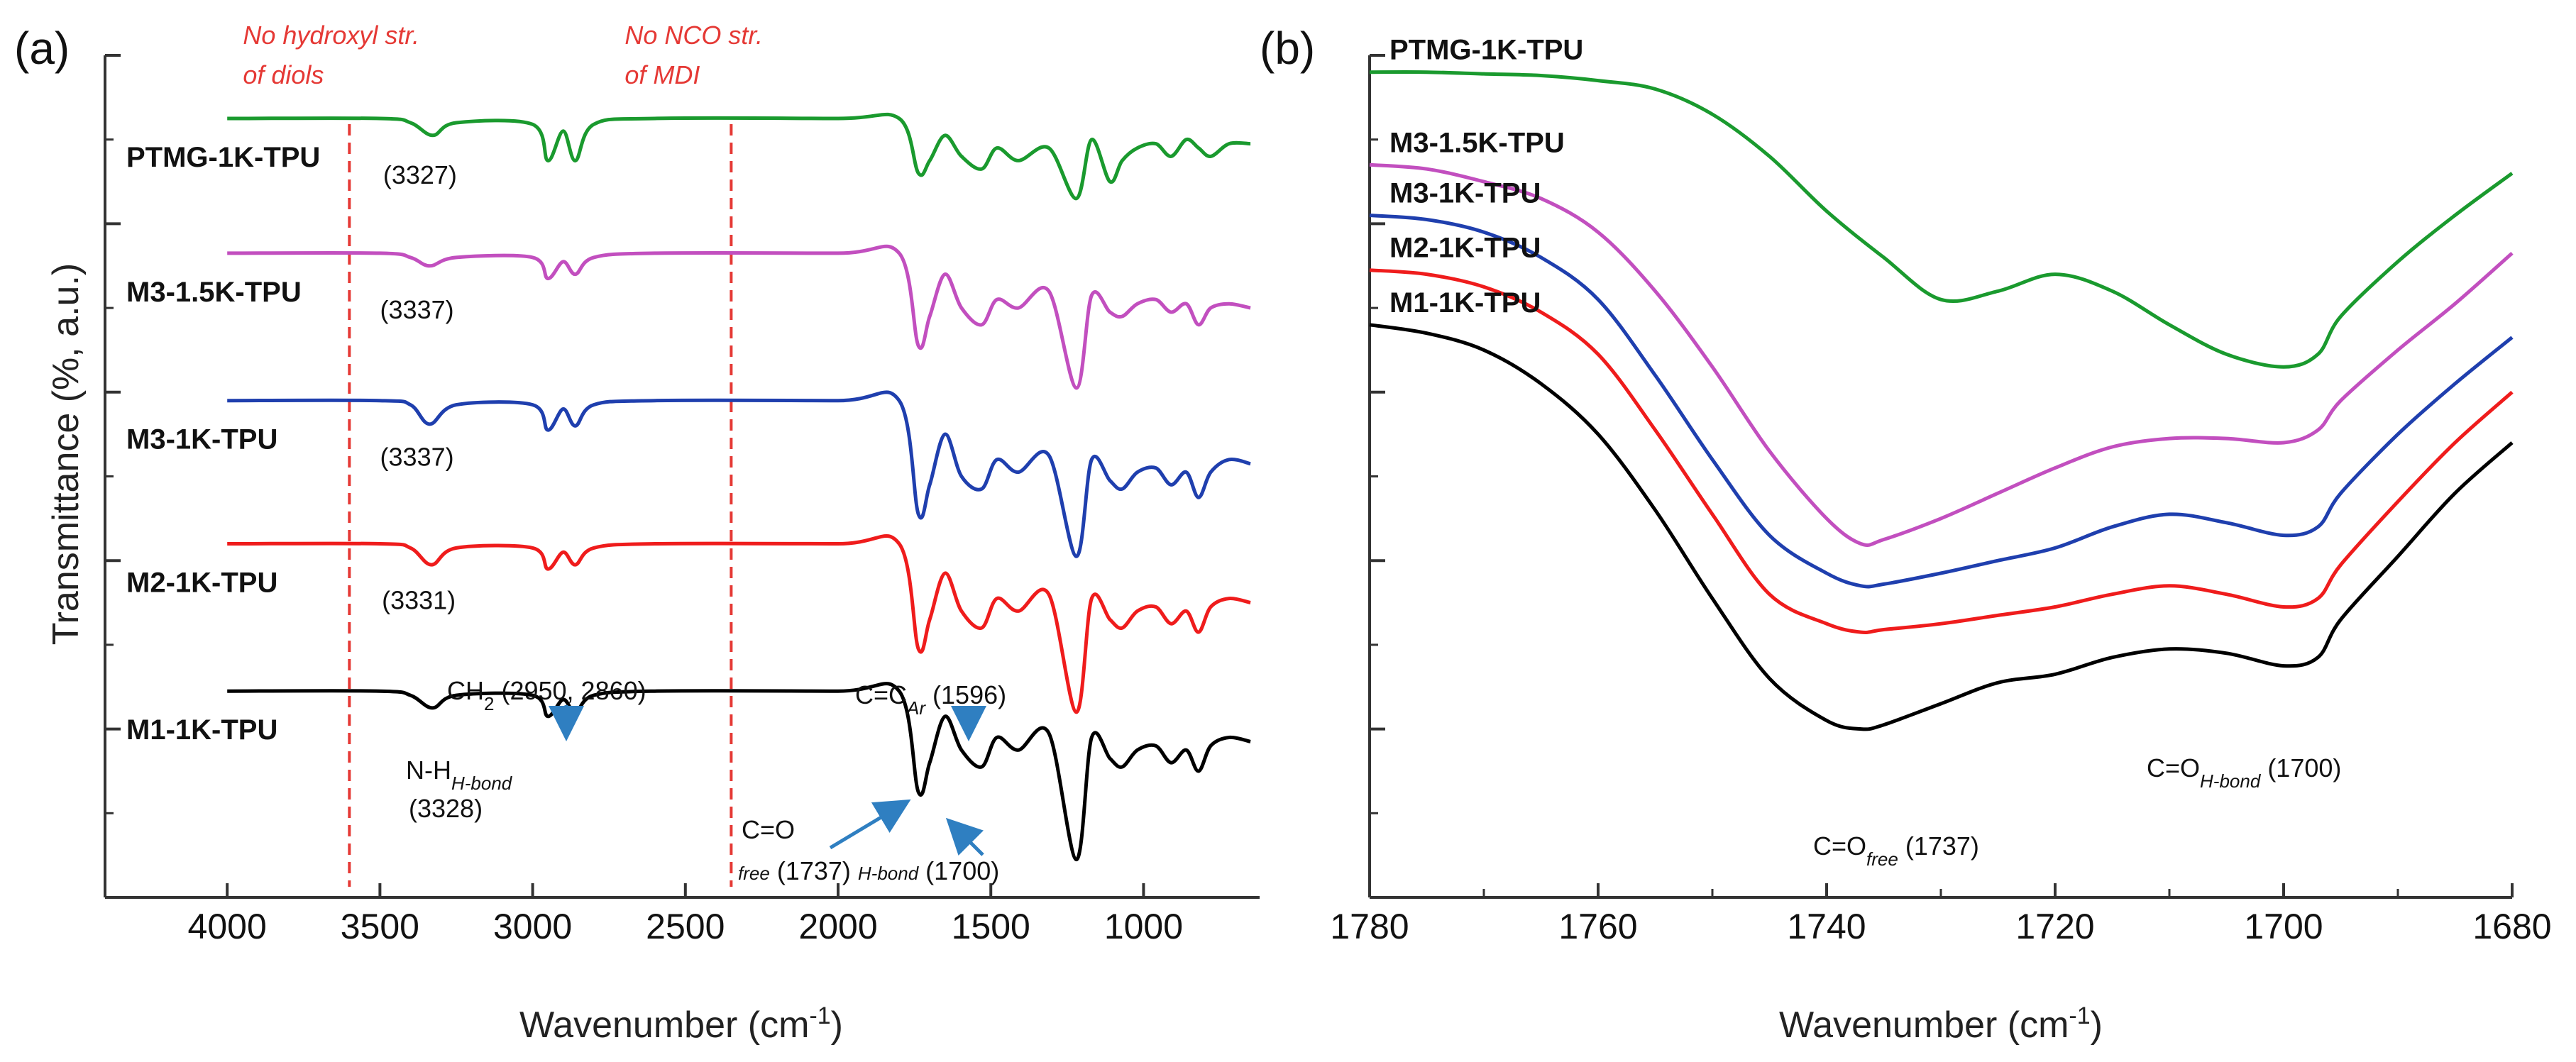 Image resolution: width=2576 pixels, height=1062 pixels. I want to click on co-annotation: free (1737) H-bond (1700), so click(868, 870).